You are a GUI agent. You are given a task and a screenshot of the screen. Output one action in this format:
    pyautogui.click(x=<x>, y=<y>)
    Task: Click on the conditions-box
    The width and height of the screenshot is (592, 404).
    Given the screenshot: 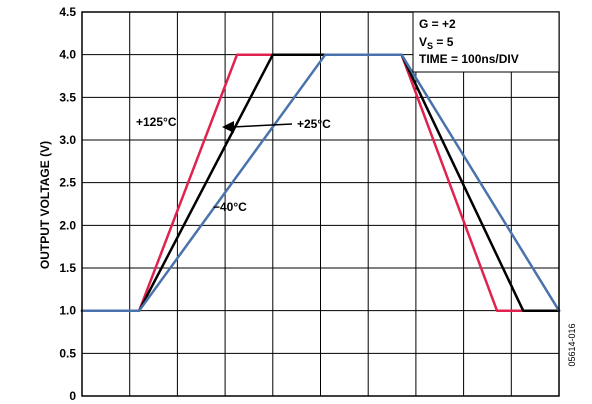 What is the action you would take?
    pyautogui.click(x=486, y=42)
    